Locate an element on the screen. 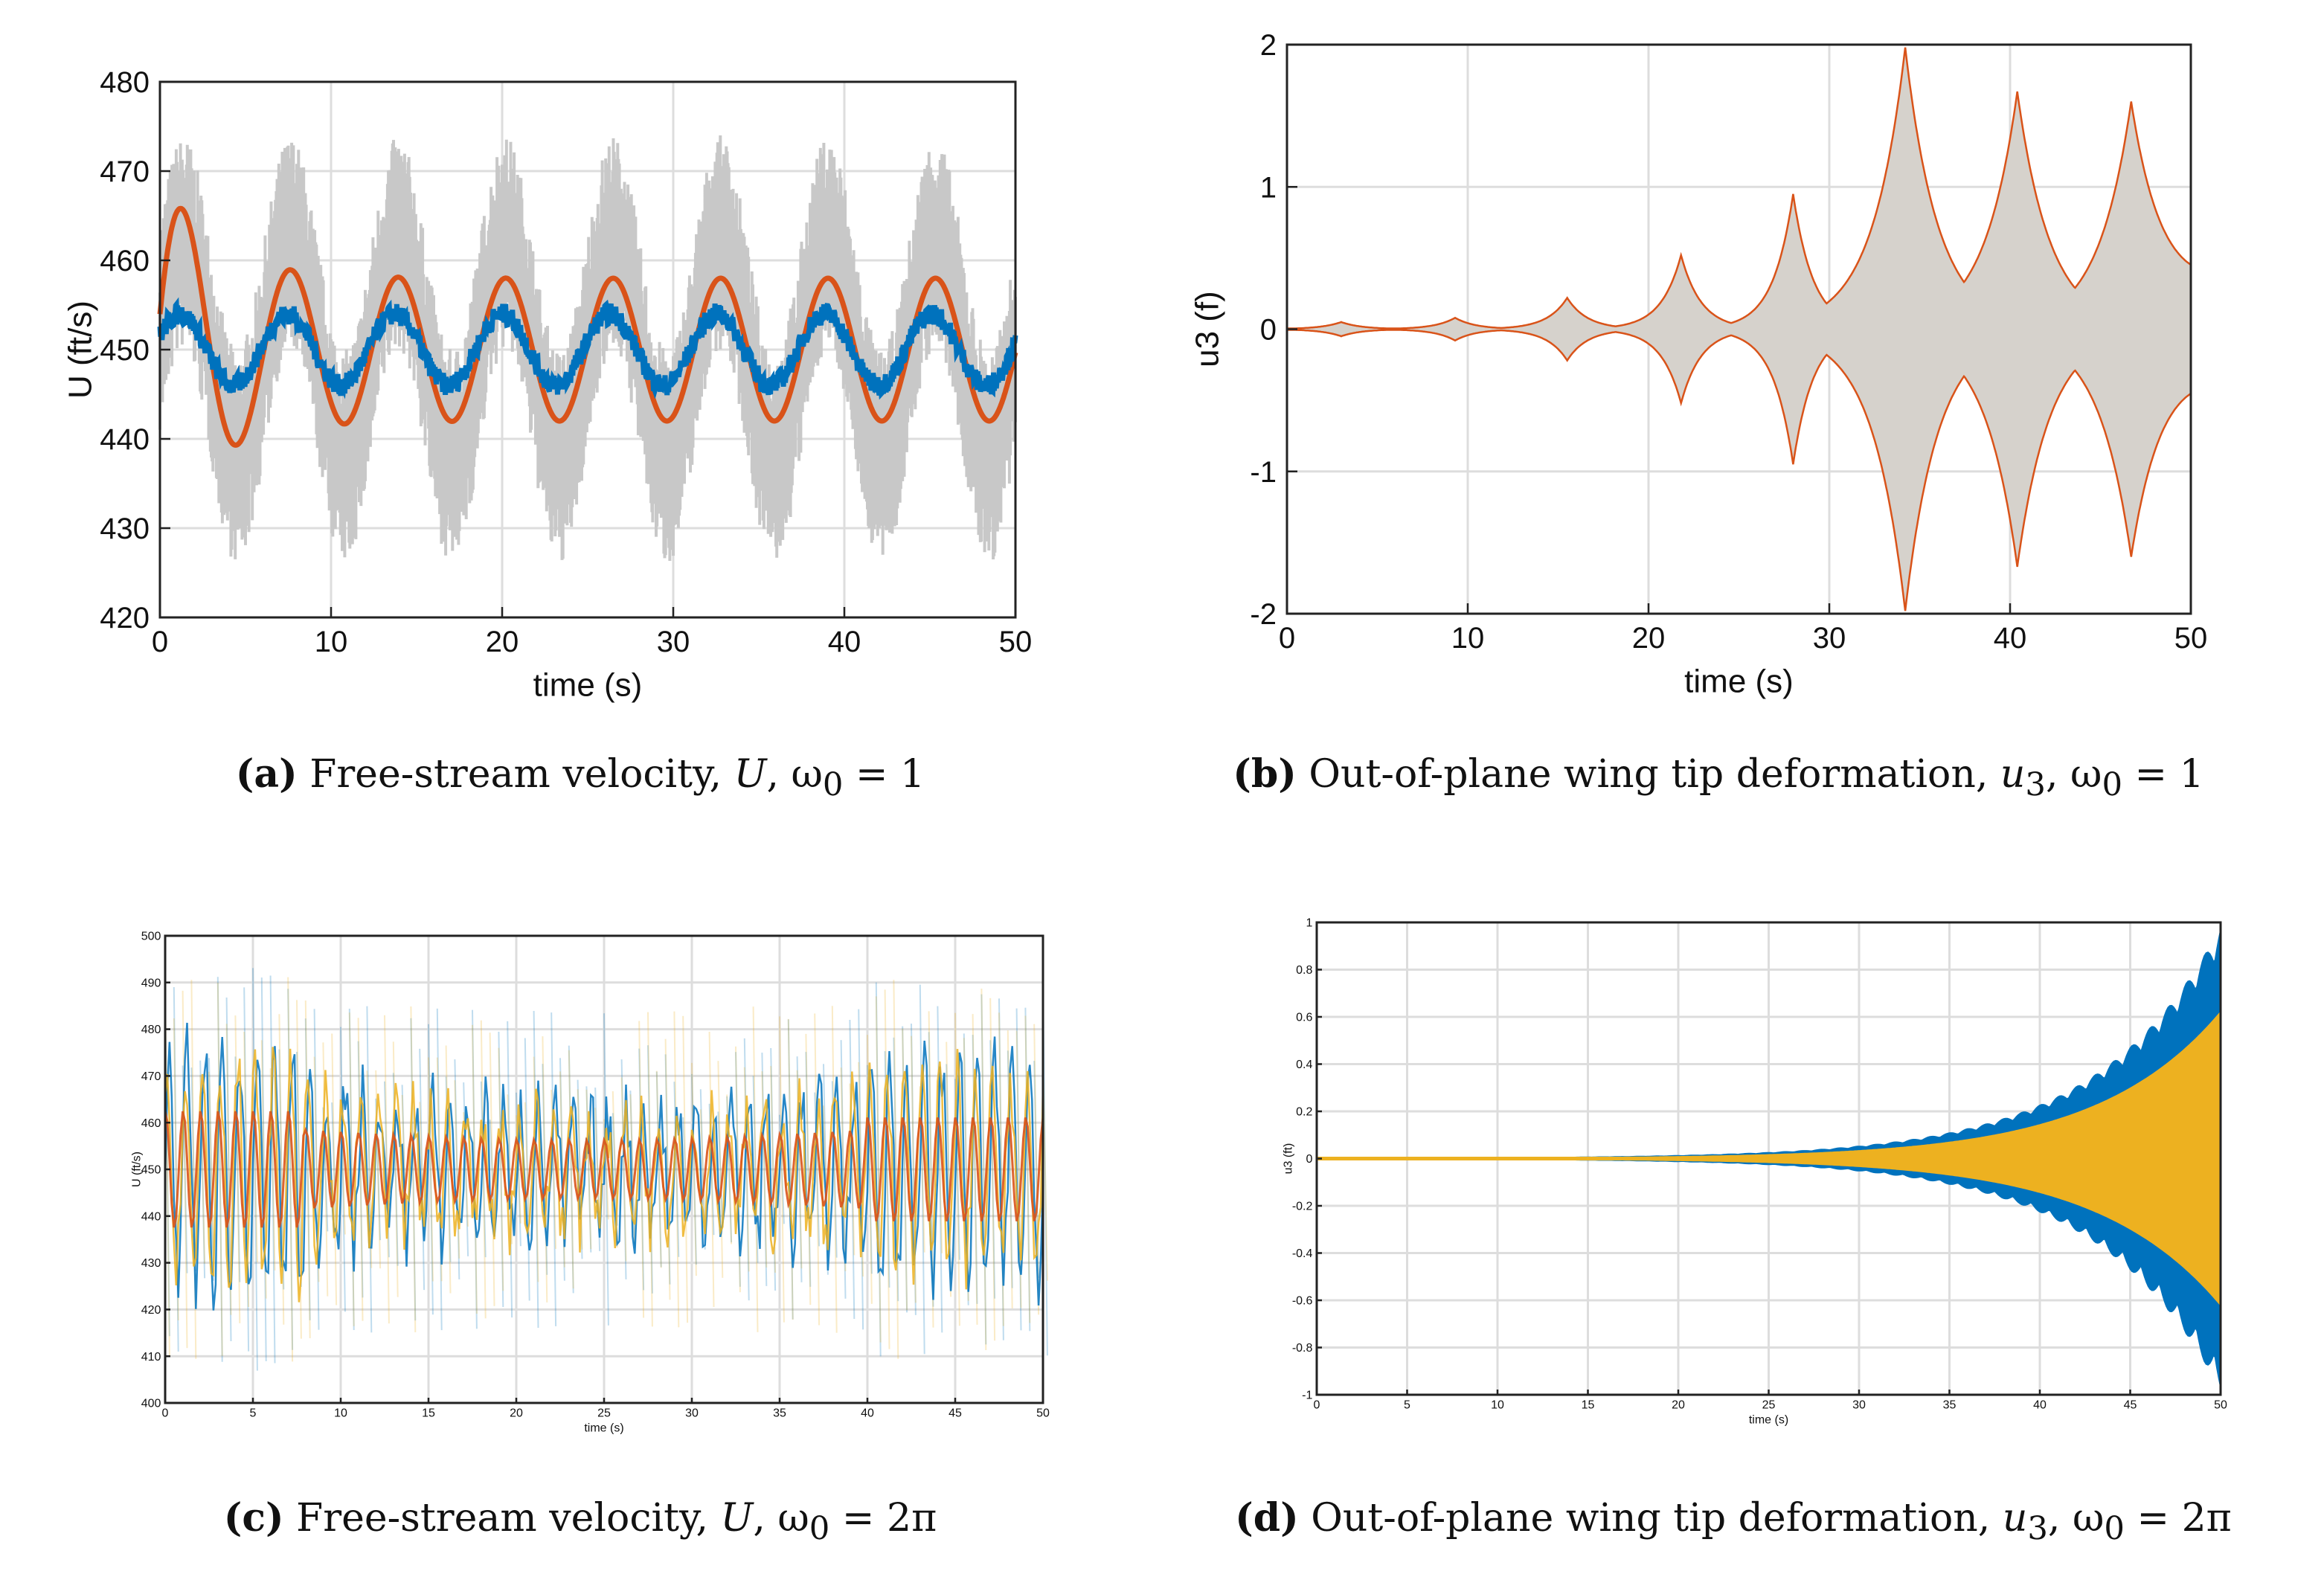  series-mean-response is located at coordinates (604, 1169).